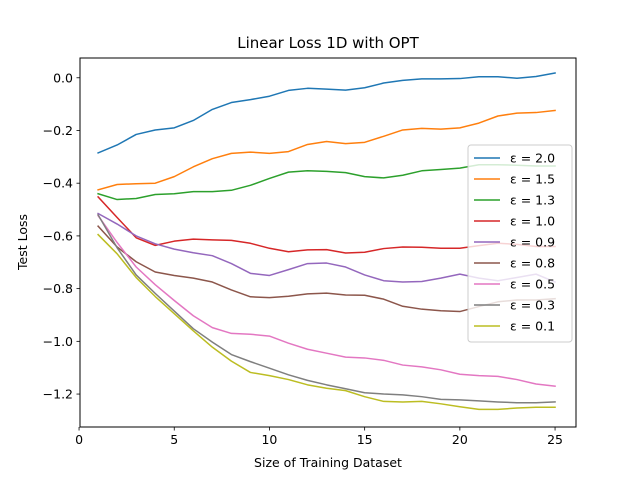 This screenshot has width=640, height=480. Describe the element at coordinates (532, 179) in the screenshot. I see `legend-label-1: ε = 1.5` at that location.